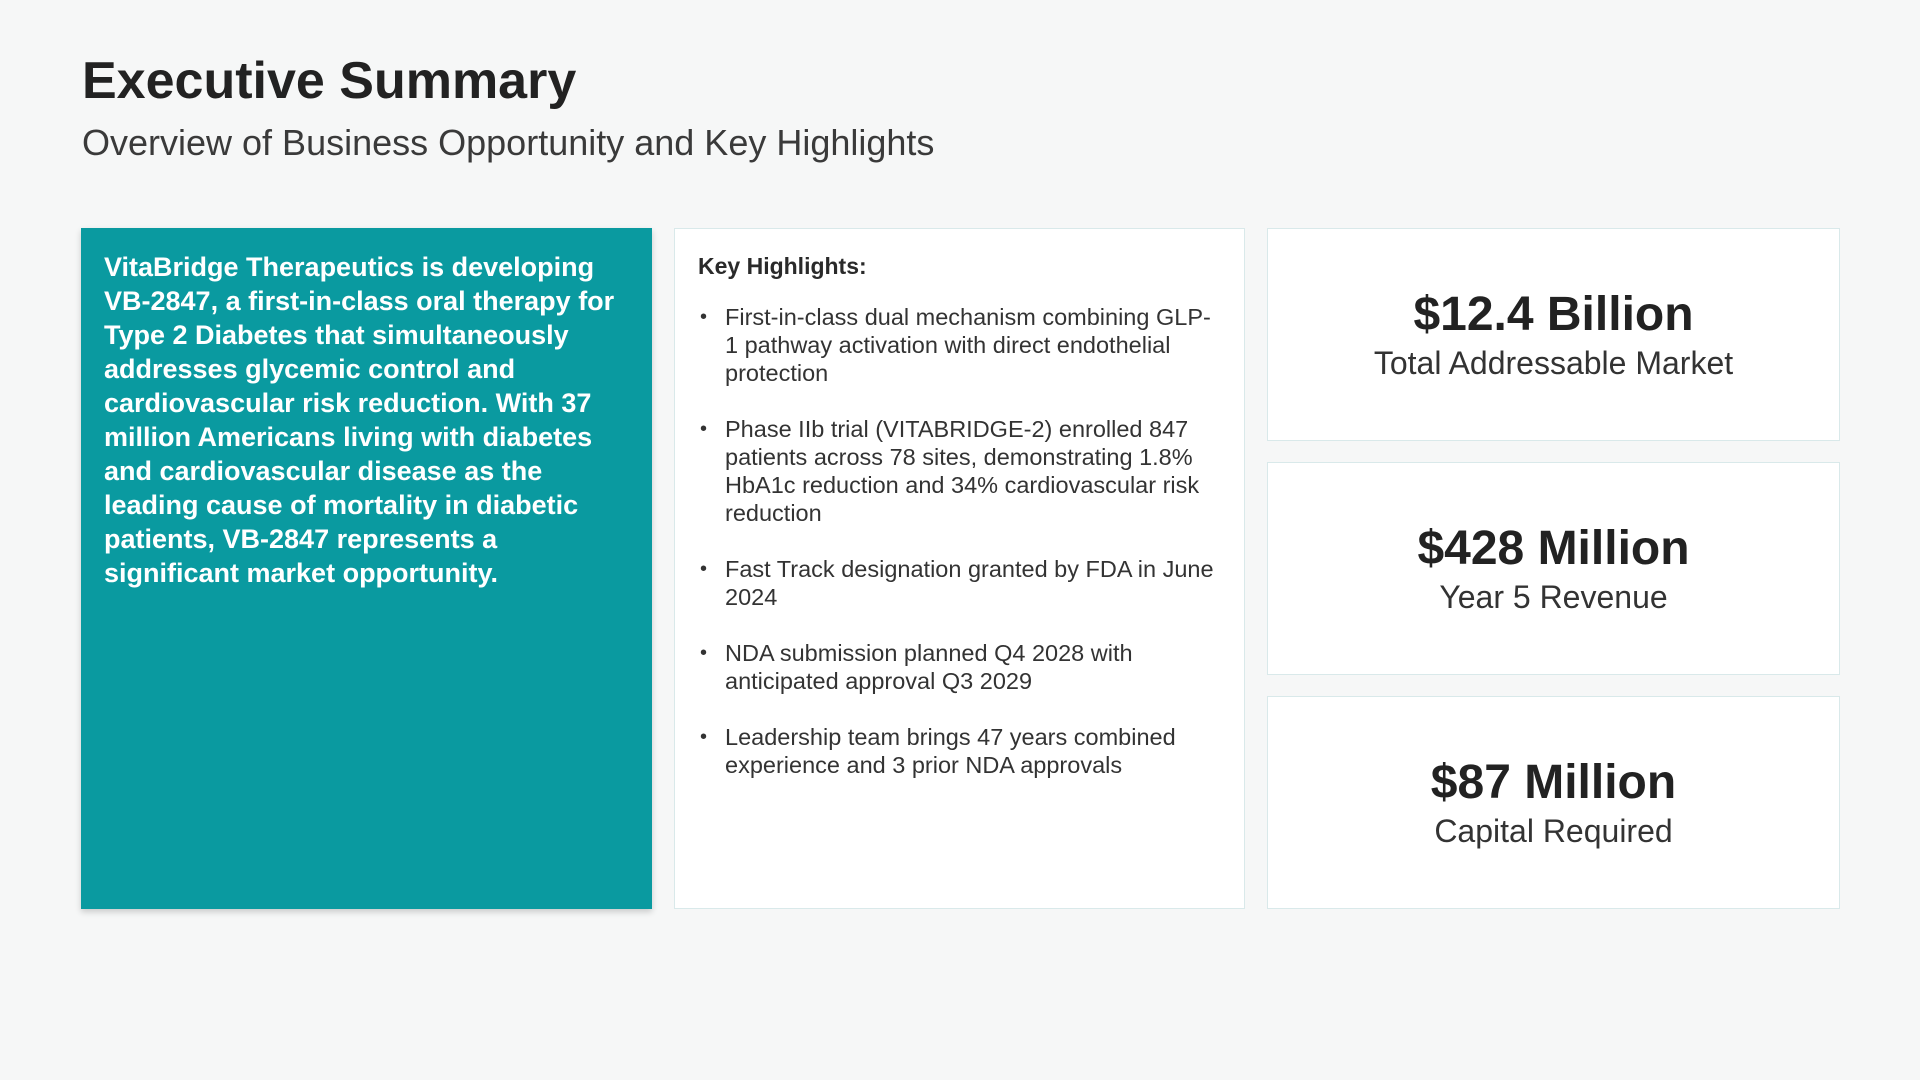 This screenshot has width=1920, height=1080. Describe the element at coordinates (1553, 314) in the screenshot. I see `metric-value: $12.4 Billion` at that location.